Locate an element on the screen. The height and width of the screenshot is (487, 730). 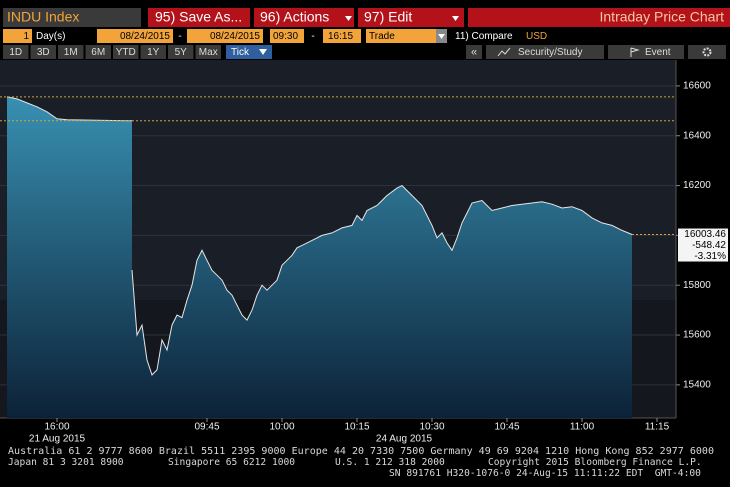
range-tab-label: 5Y is located at coordinates (181, 52).